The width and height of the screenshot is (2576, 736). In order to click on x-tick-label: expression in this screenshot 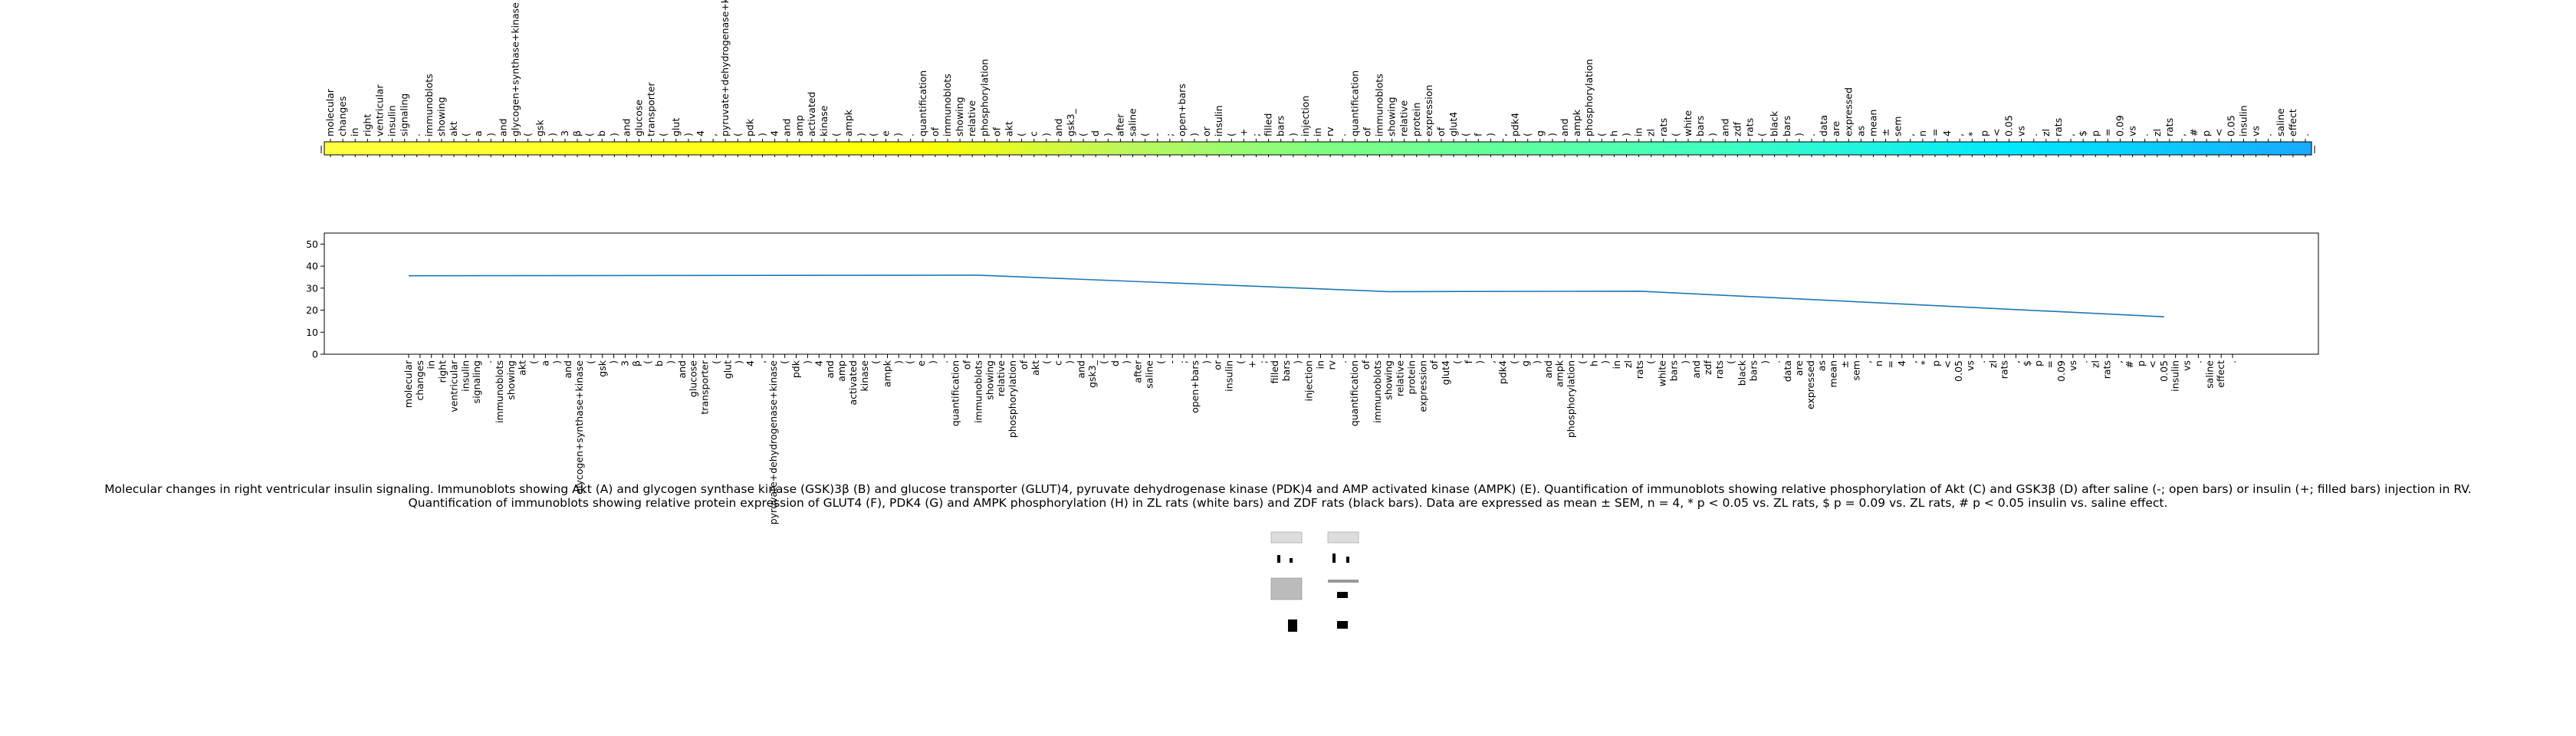, I will do `click(1423, 386)`.